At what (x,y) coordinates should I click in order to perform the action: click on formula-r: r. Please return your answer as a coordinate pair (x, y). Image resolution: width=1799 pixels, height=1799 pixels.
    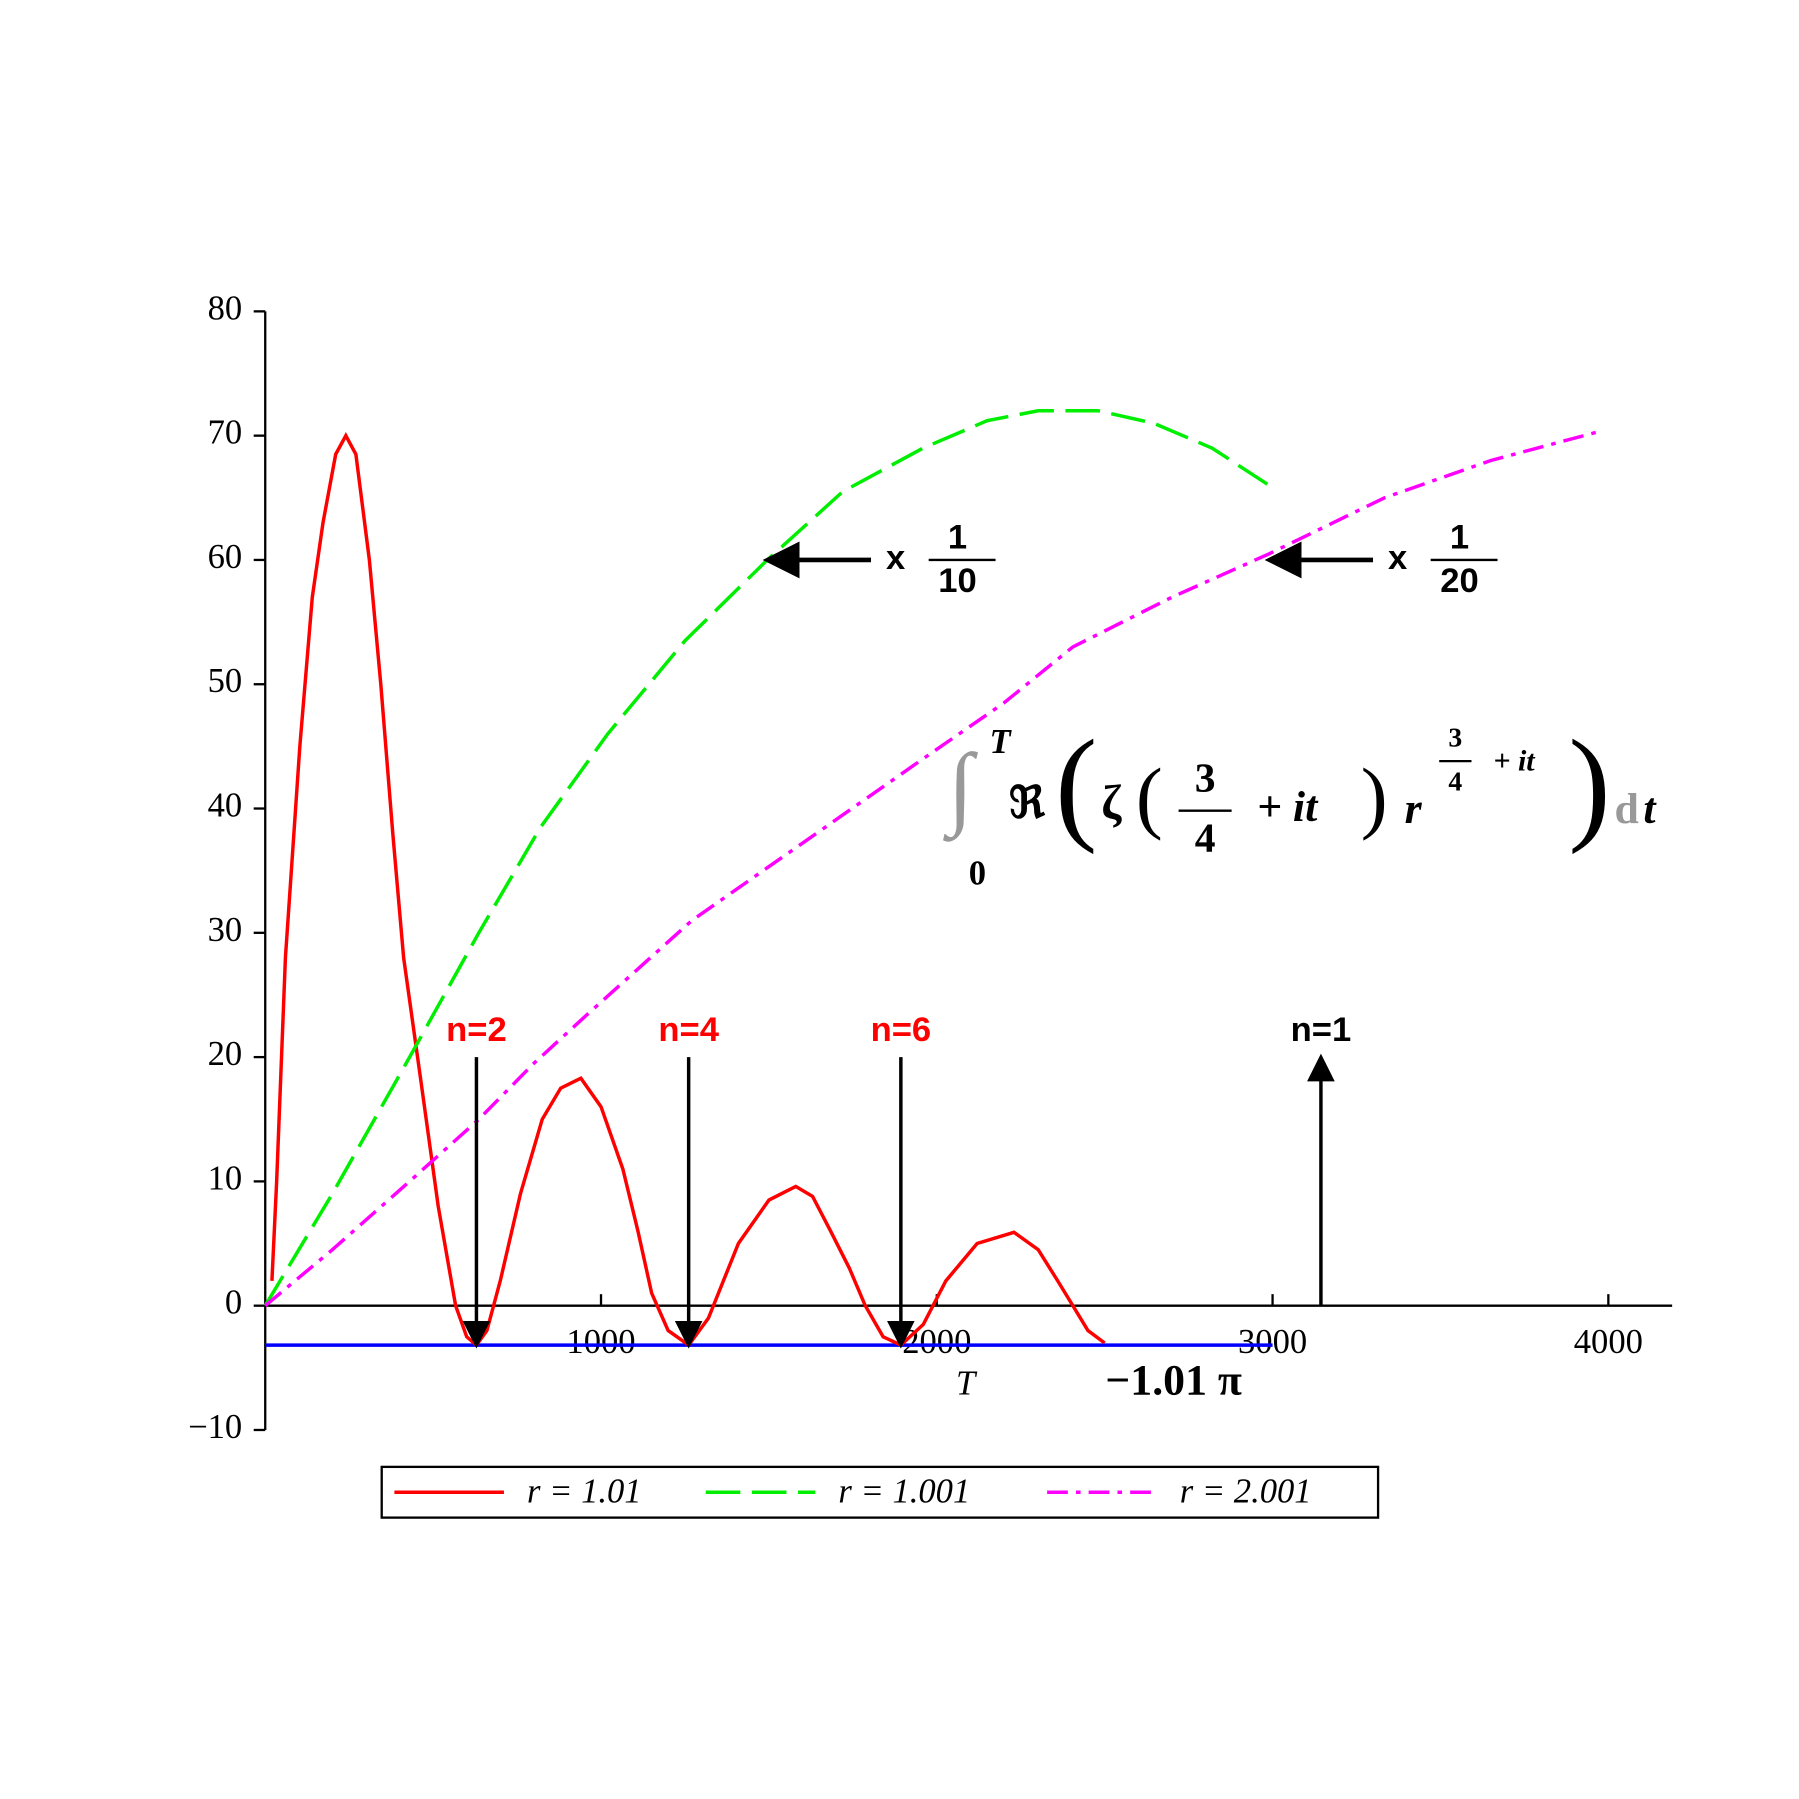
    Looking at the image, I should click on (1414, 809).